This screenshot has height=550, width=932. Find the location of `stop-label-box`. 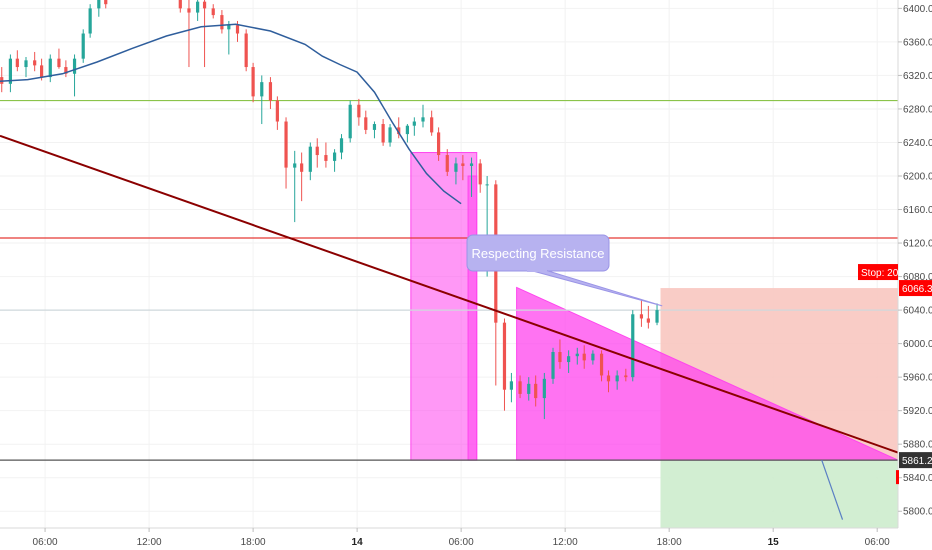

stop-label-box is located at coordinates (878, 272).